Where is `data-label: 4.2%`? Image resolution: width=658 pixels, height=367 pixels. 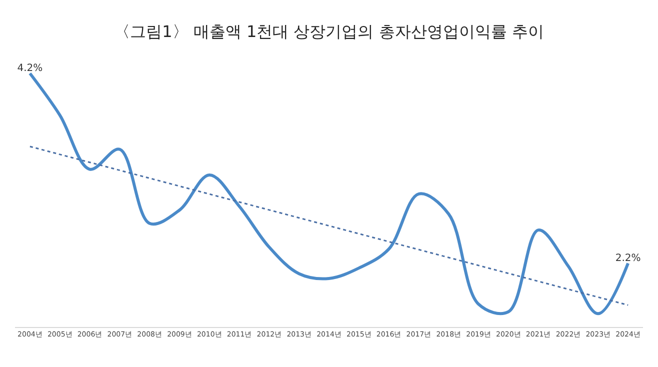 data-label: 4.2% is located at coordinates (30, 68).